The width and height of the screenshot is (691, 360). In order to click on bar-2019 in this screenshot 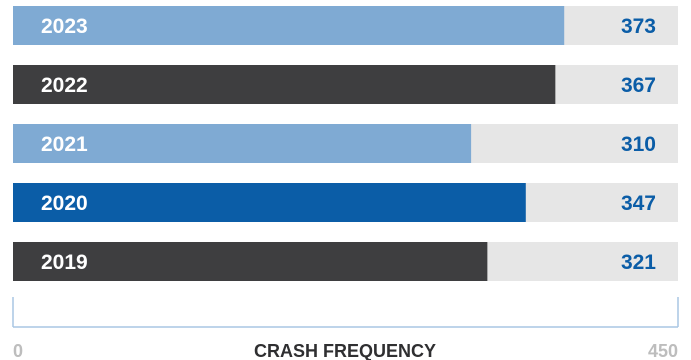, I will do `click(250, 261)`.